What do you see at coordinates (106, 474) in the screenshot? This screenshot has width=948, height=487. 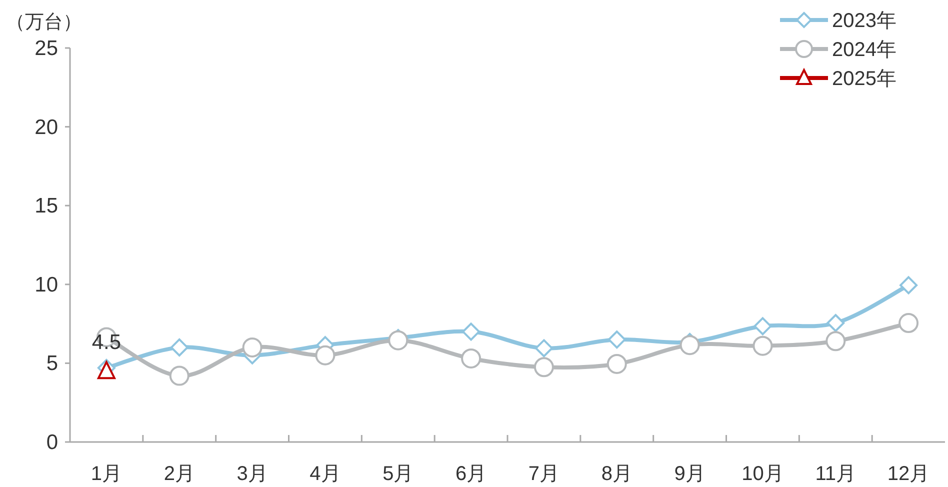 I see `x-tick-label: 1月` at bounding box center [106, 474].